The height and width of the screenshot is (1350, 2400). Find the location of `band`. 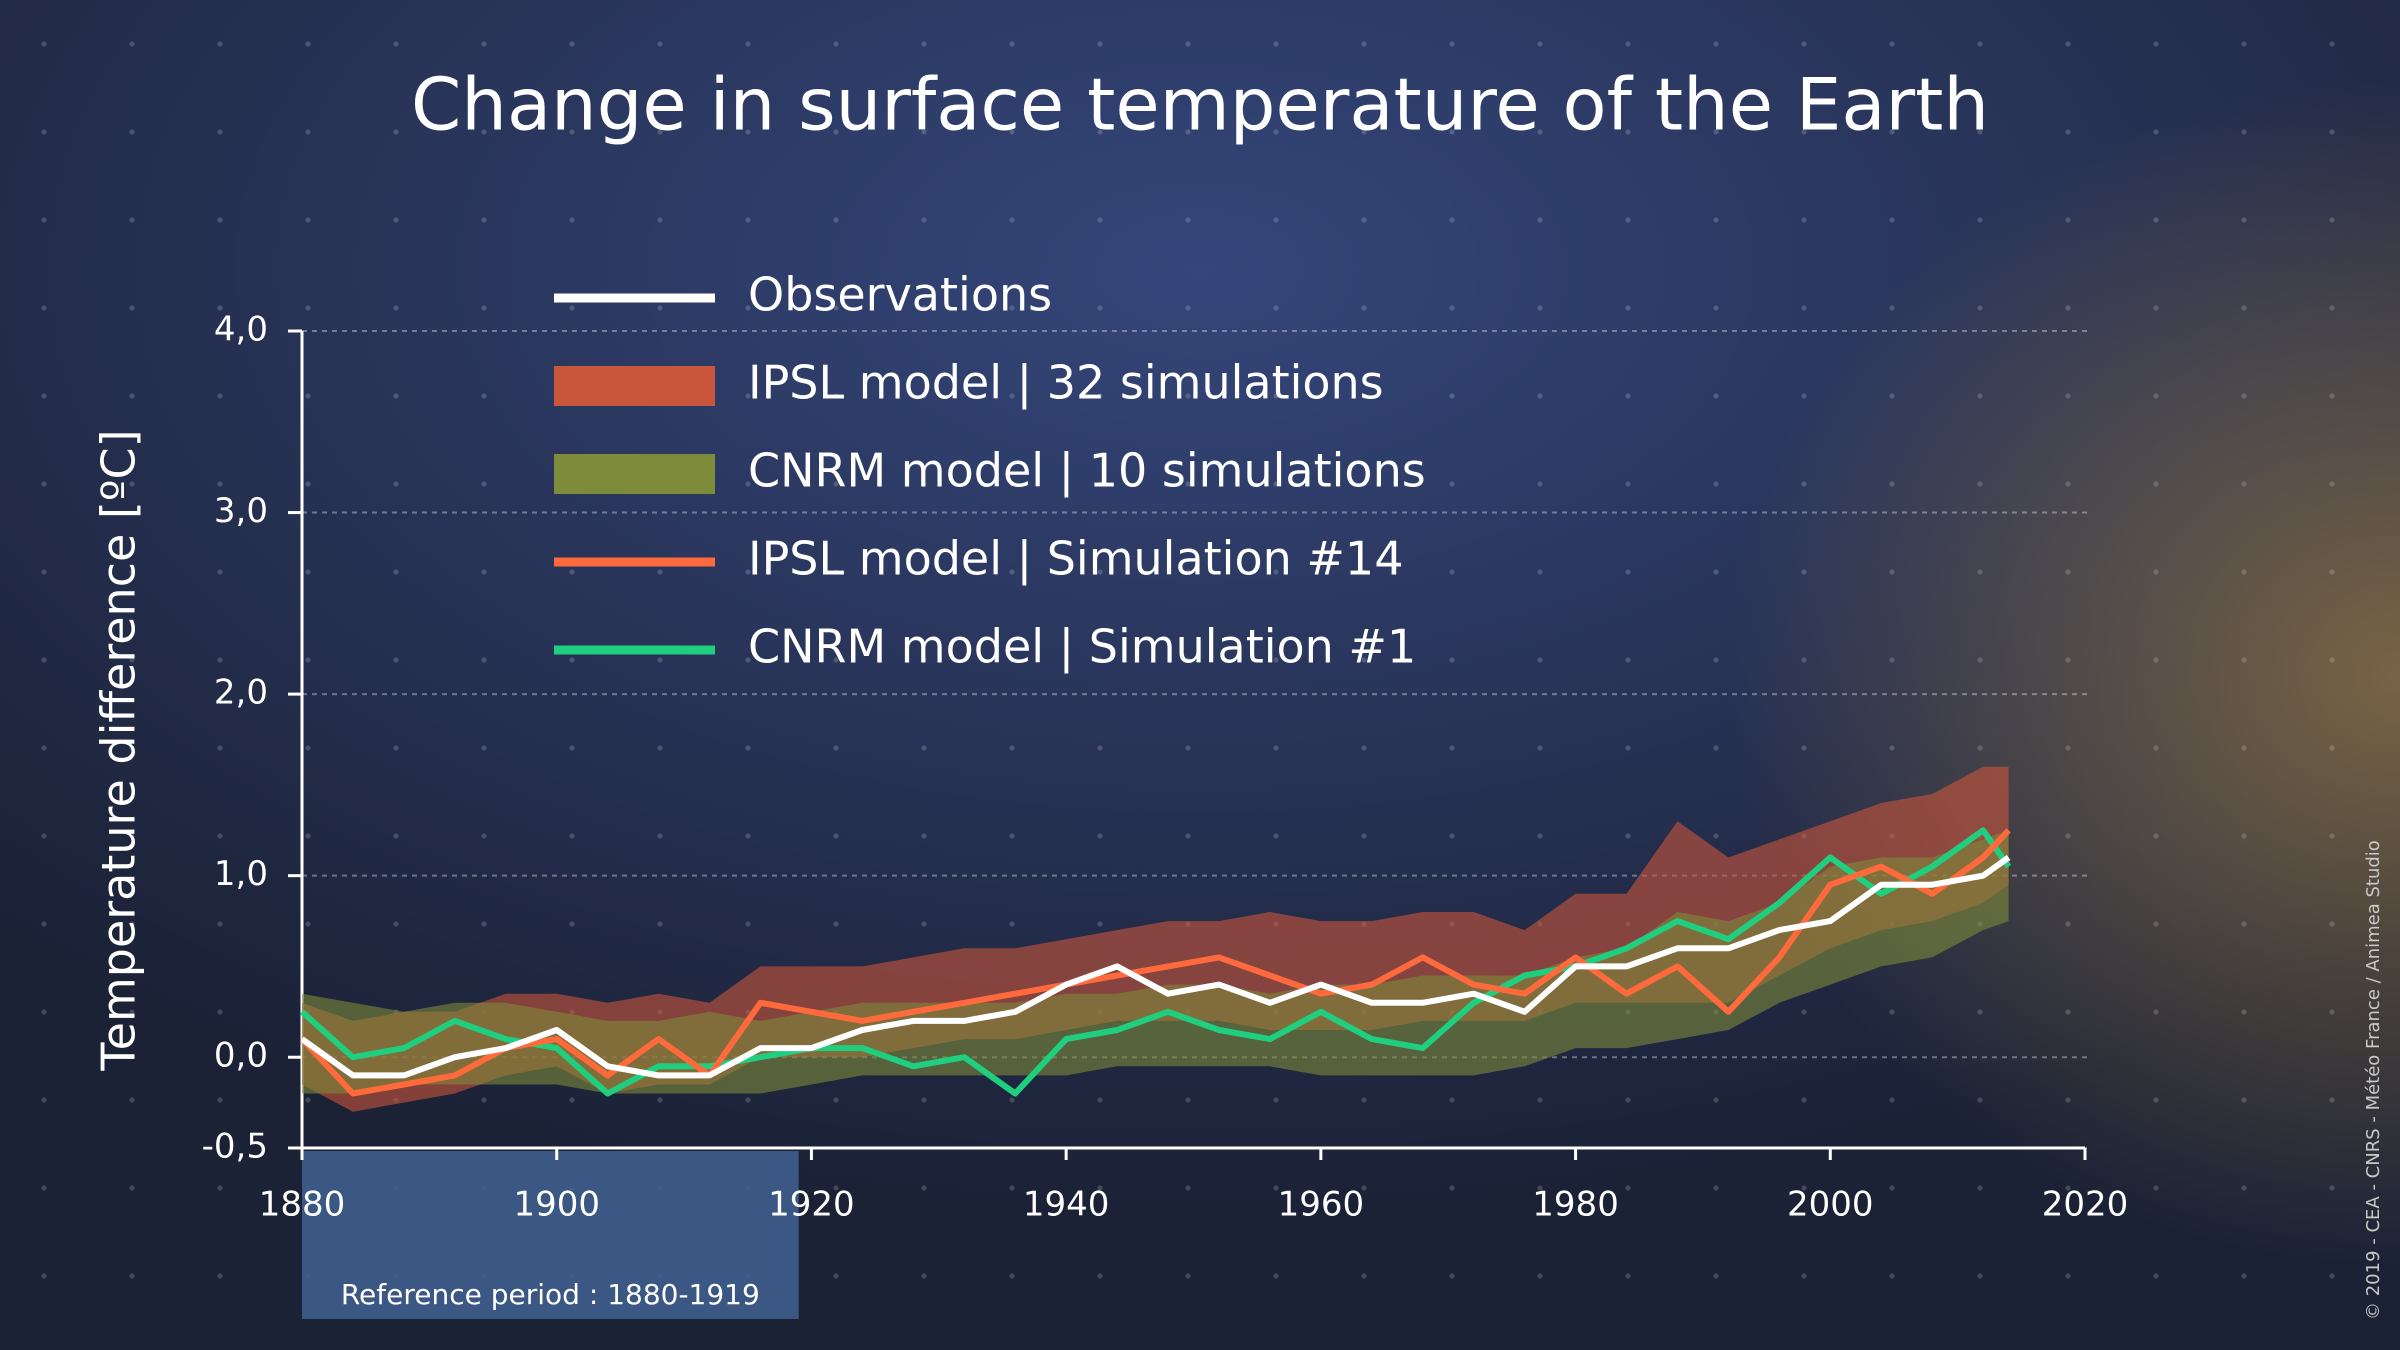

band is located at coordinates (1155, 962).